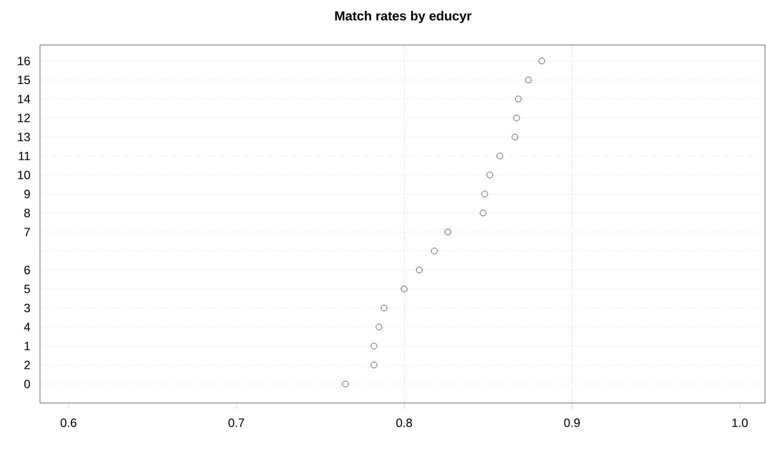 The image size is (767, 450). What do you see at coordinates (236, 423) in the screenshot?
I see `x-tick-label: 0.7` at bounding box center [236, 423].